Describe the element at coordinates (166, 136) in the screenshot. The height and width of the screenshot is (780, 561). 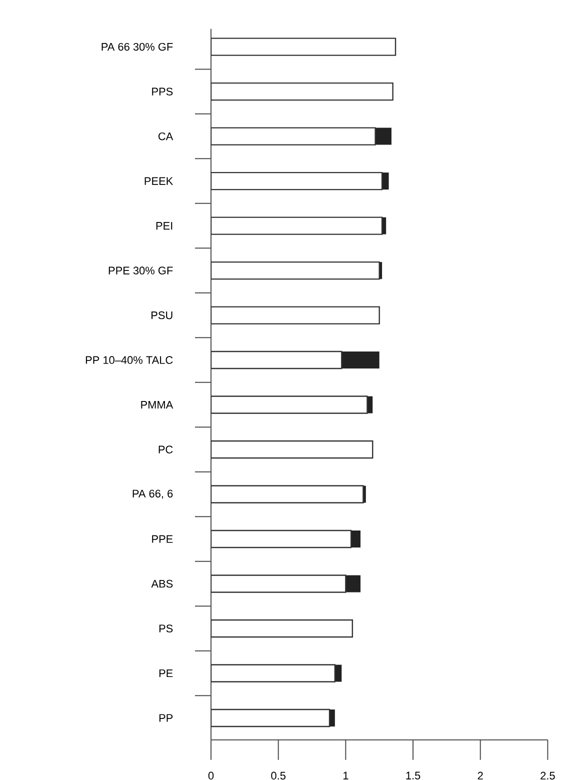
I see `y-tick-label: CA` at that location.